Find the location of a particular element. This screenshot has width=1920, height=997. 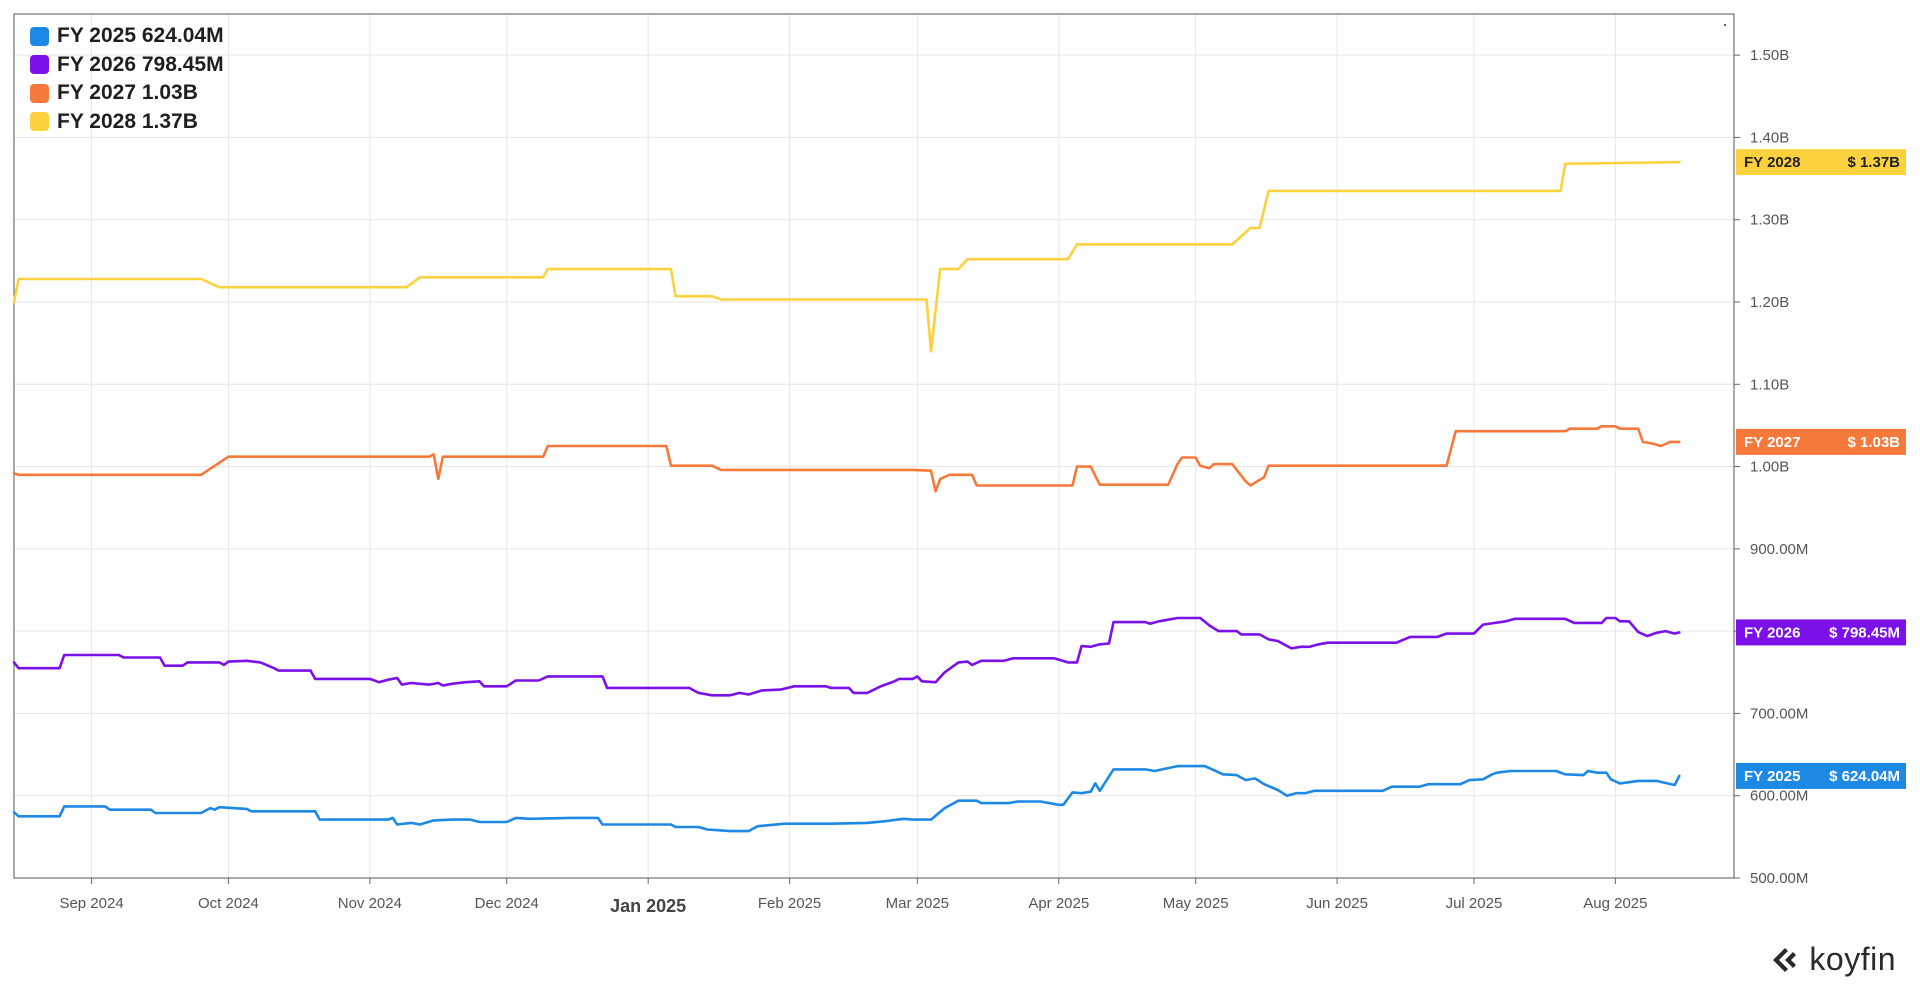

series-line-fy-2025 is located at coordinates (846, 798).